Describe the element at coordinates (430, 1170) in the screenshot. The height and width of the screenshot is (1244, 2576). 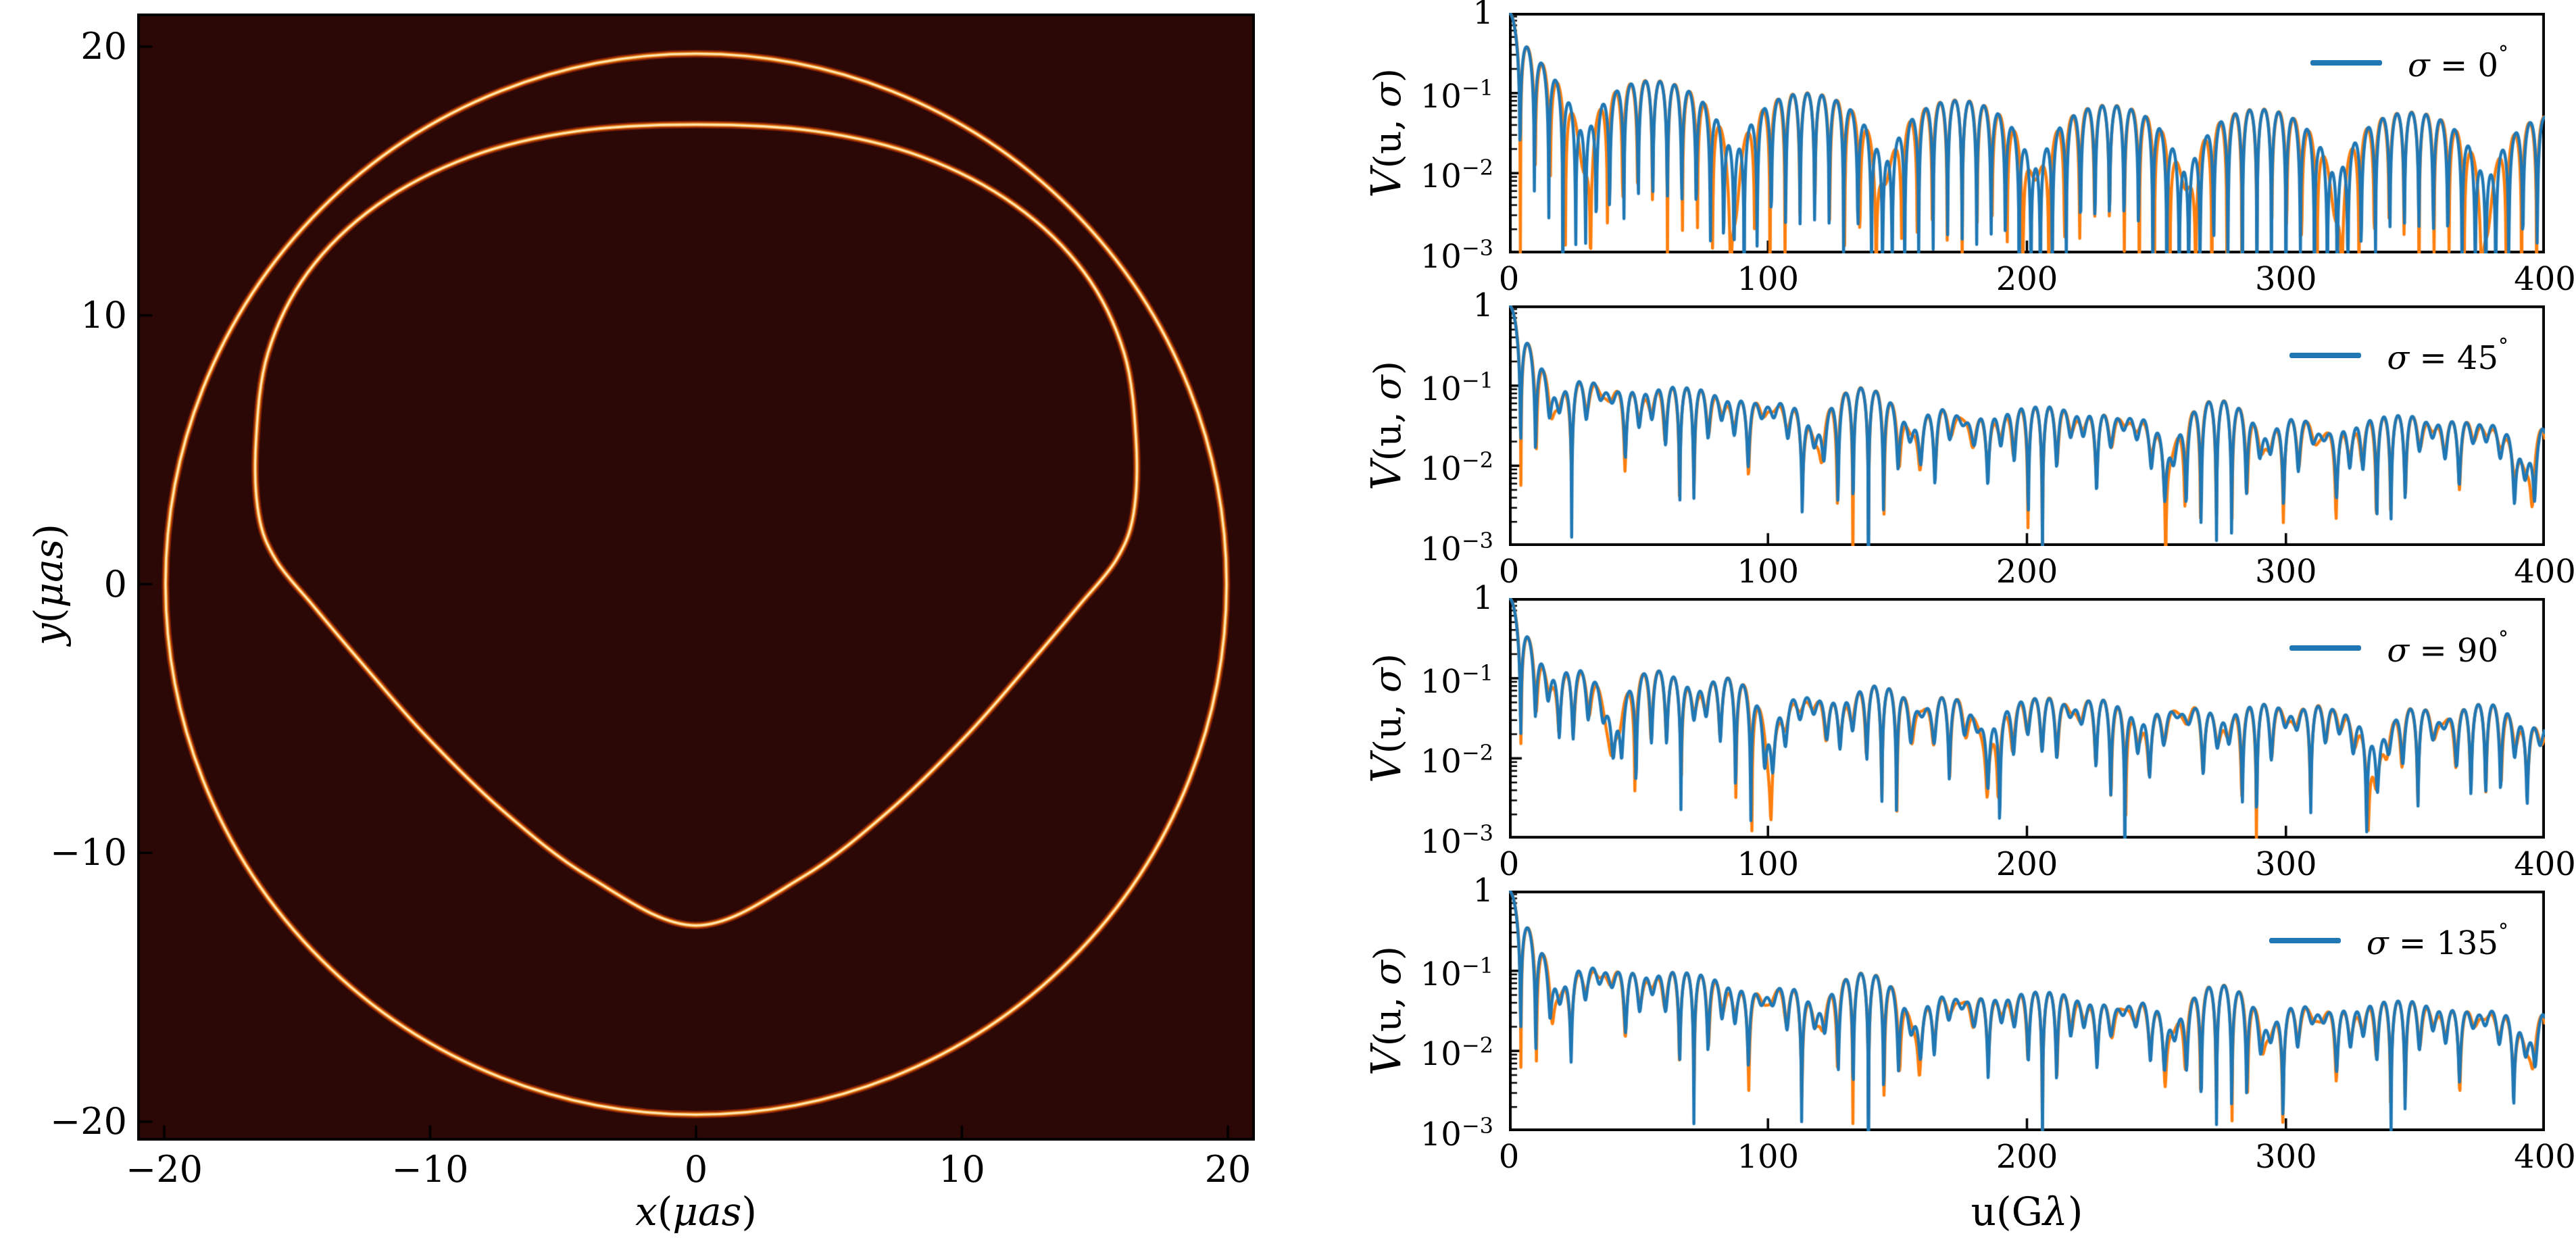
I see `x-tick-label: −10` at that location.